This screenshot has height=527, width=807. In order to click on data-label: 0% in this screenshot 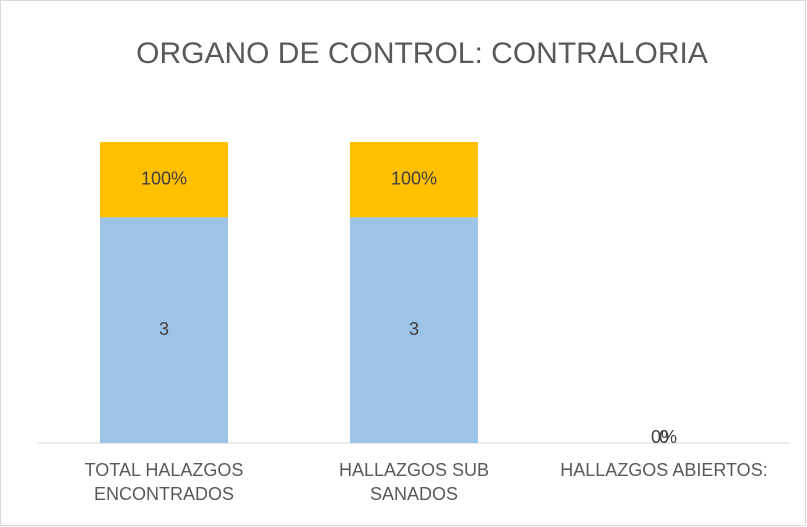, I will do `click(664, 437)`.